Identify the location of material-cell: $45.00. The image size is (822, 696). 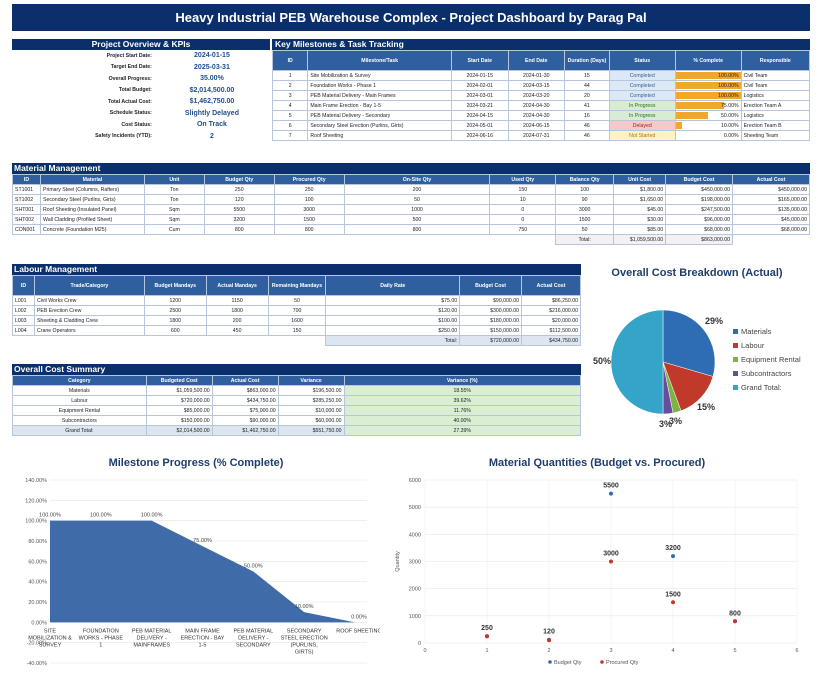
(640, 209).